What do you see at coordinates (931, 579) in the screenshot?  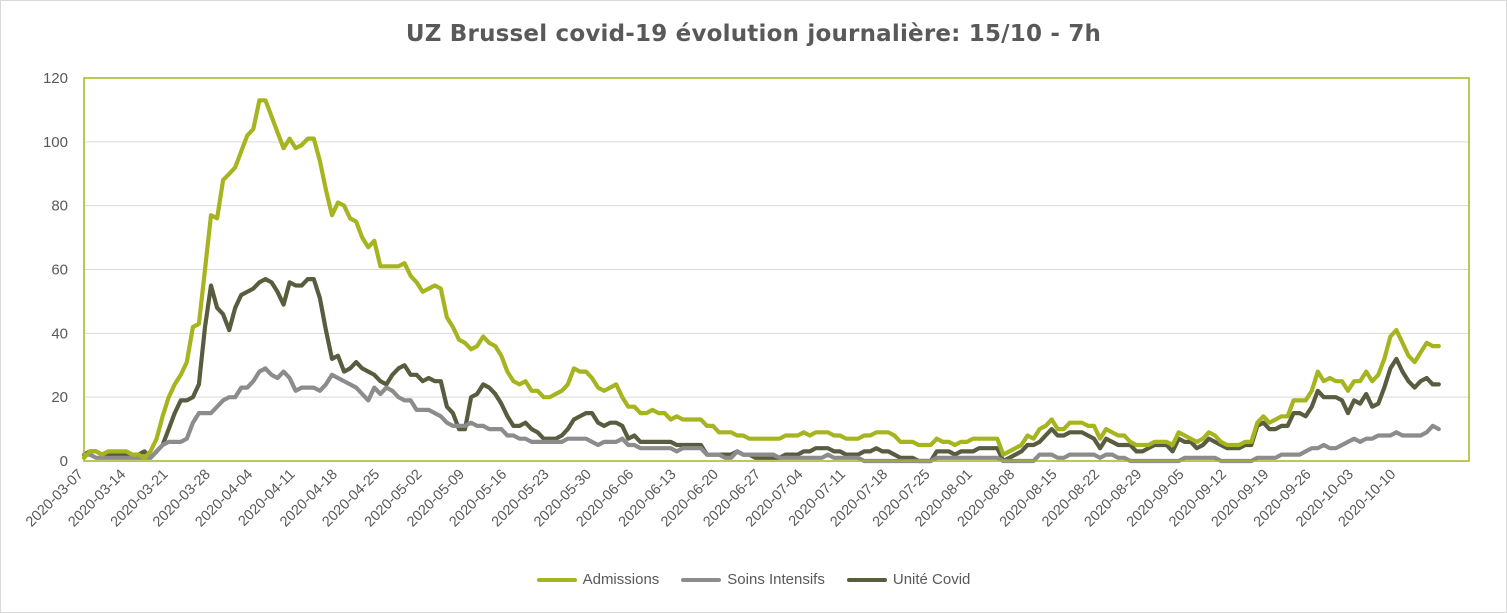 I see `legend-label-unite-covid: Unité Covid` at bounding box center [931, 579].